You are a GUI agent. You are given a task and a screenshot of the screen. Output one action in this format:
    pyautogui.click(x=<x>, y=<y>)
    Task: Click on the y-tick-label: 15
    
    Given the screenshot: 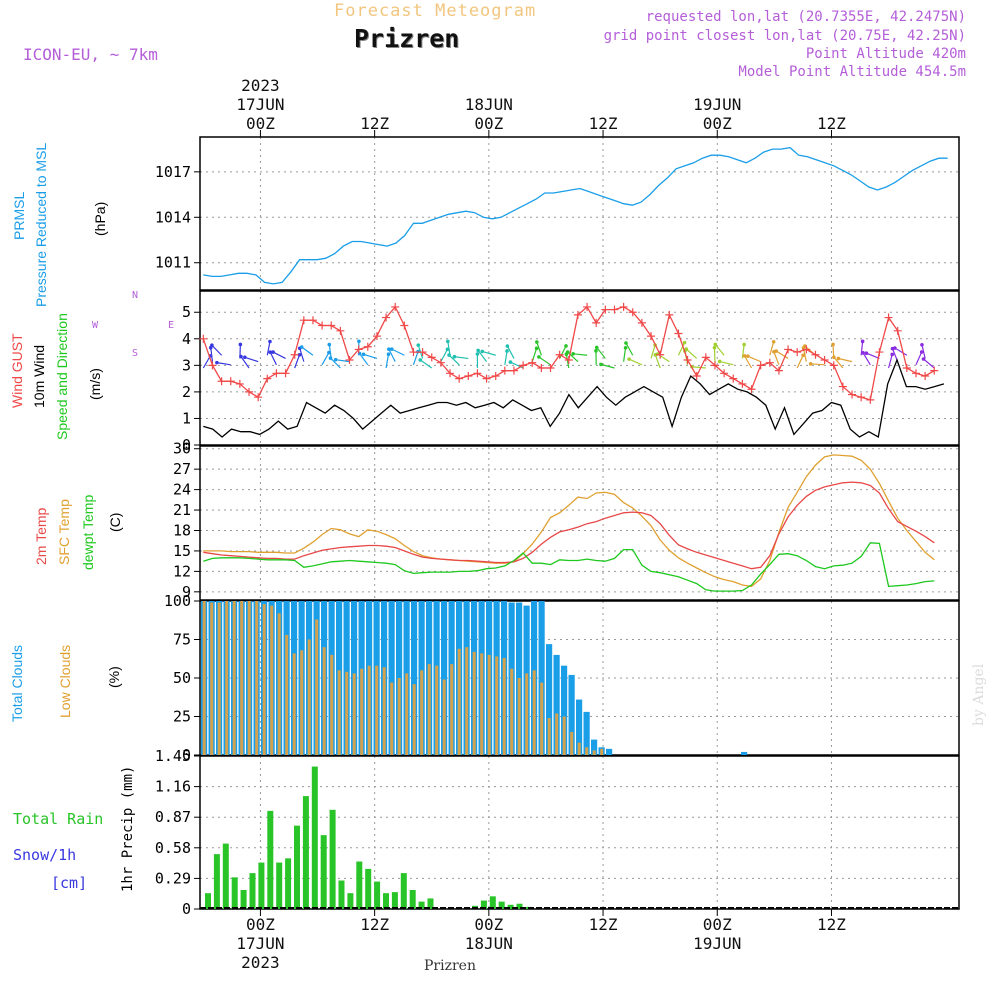 What is the action you would take?
    pyautogui.click(x=182, y=551)
    